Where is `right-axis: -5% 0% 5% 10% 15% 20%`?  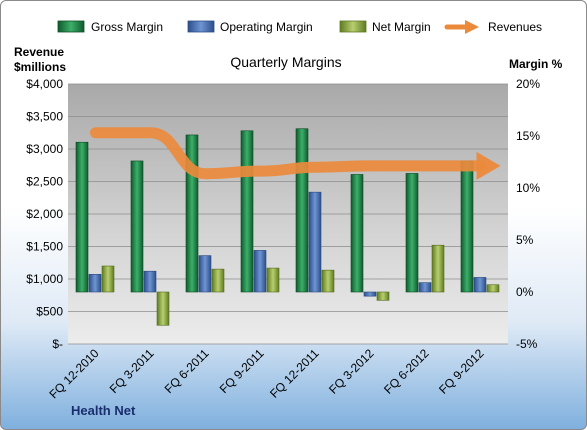 right-axis: -5% 0% 5% 10% 15% 20% is located at coordinates (528, 214).